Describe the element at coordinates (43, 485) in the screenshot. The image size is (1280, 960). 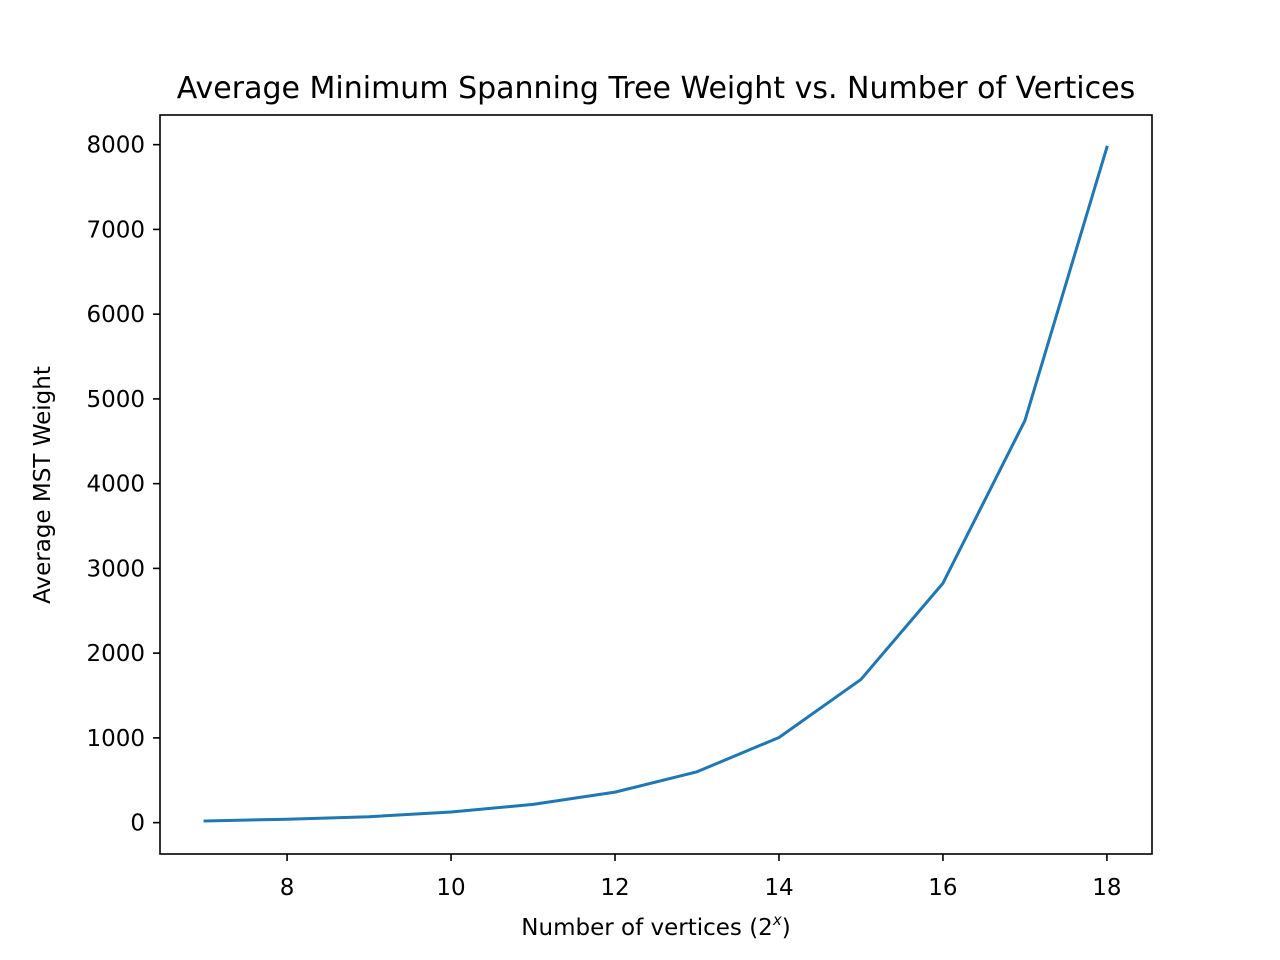
I see `y-axis-label: Average MST Weight` at that location.